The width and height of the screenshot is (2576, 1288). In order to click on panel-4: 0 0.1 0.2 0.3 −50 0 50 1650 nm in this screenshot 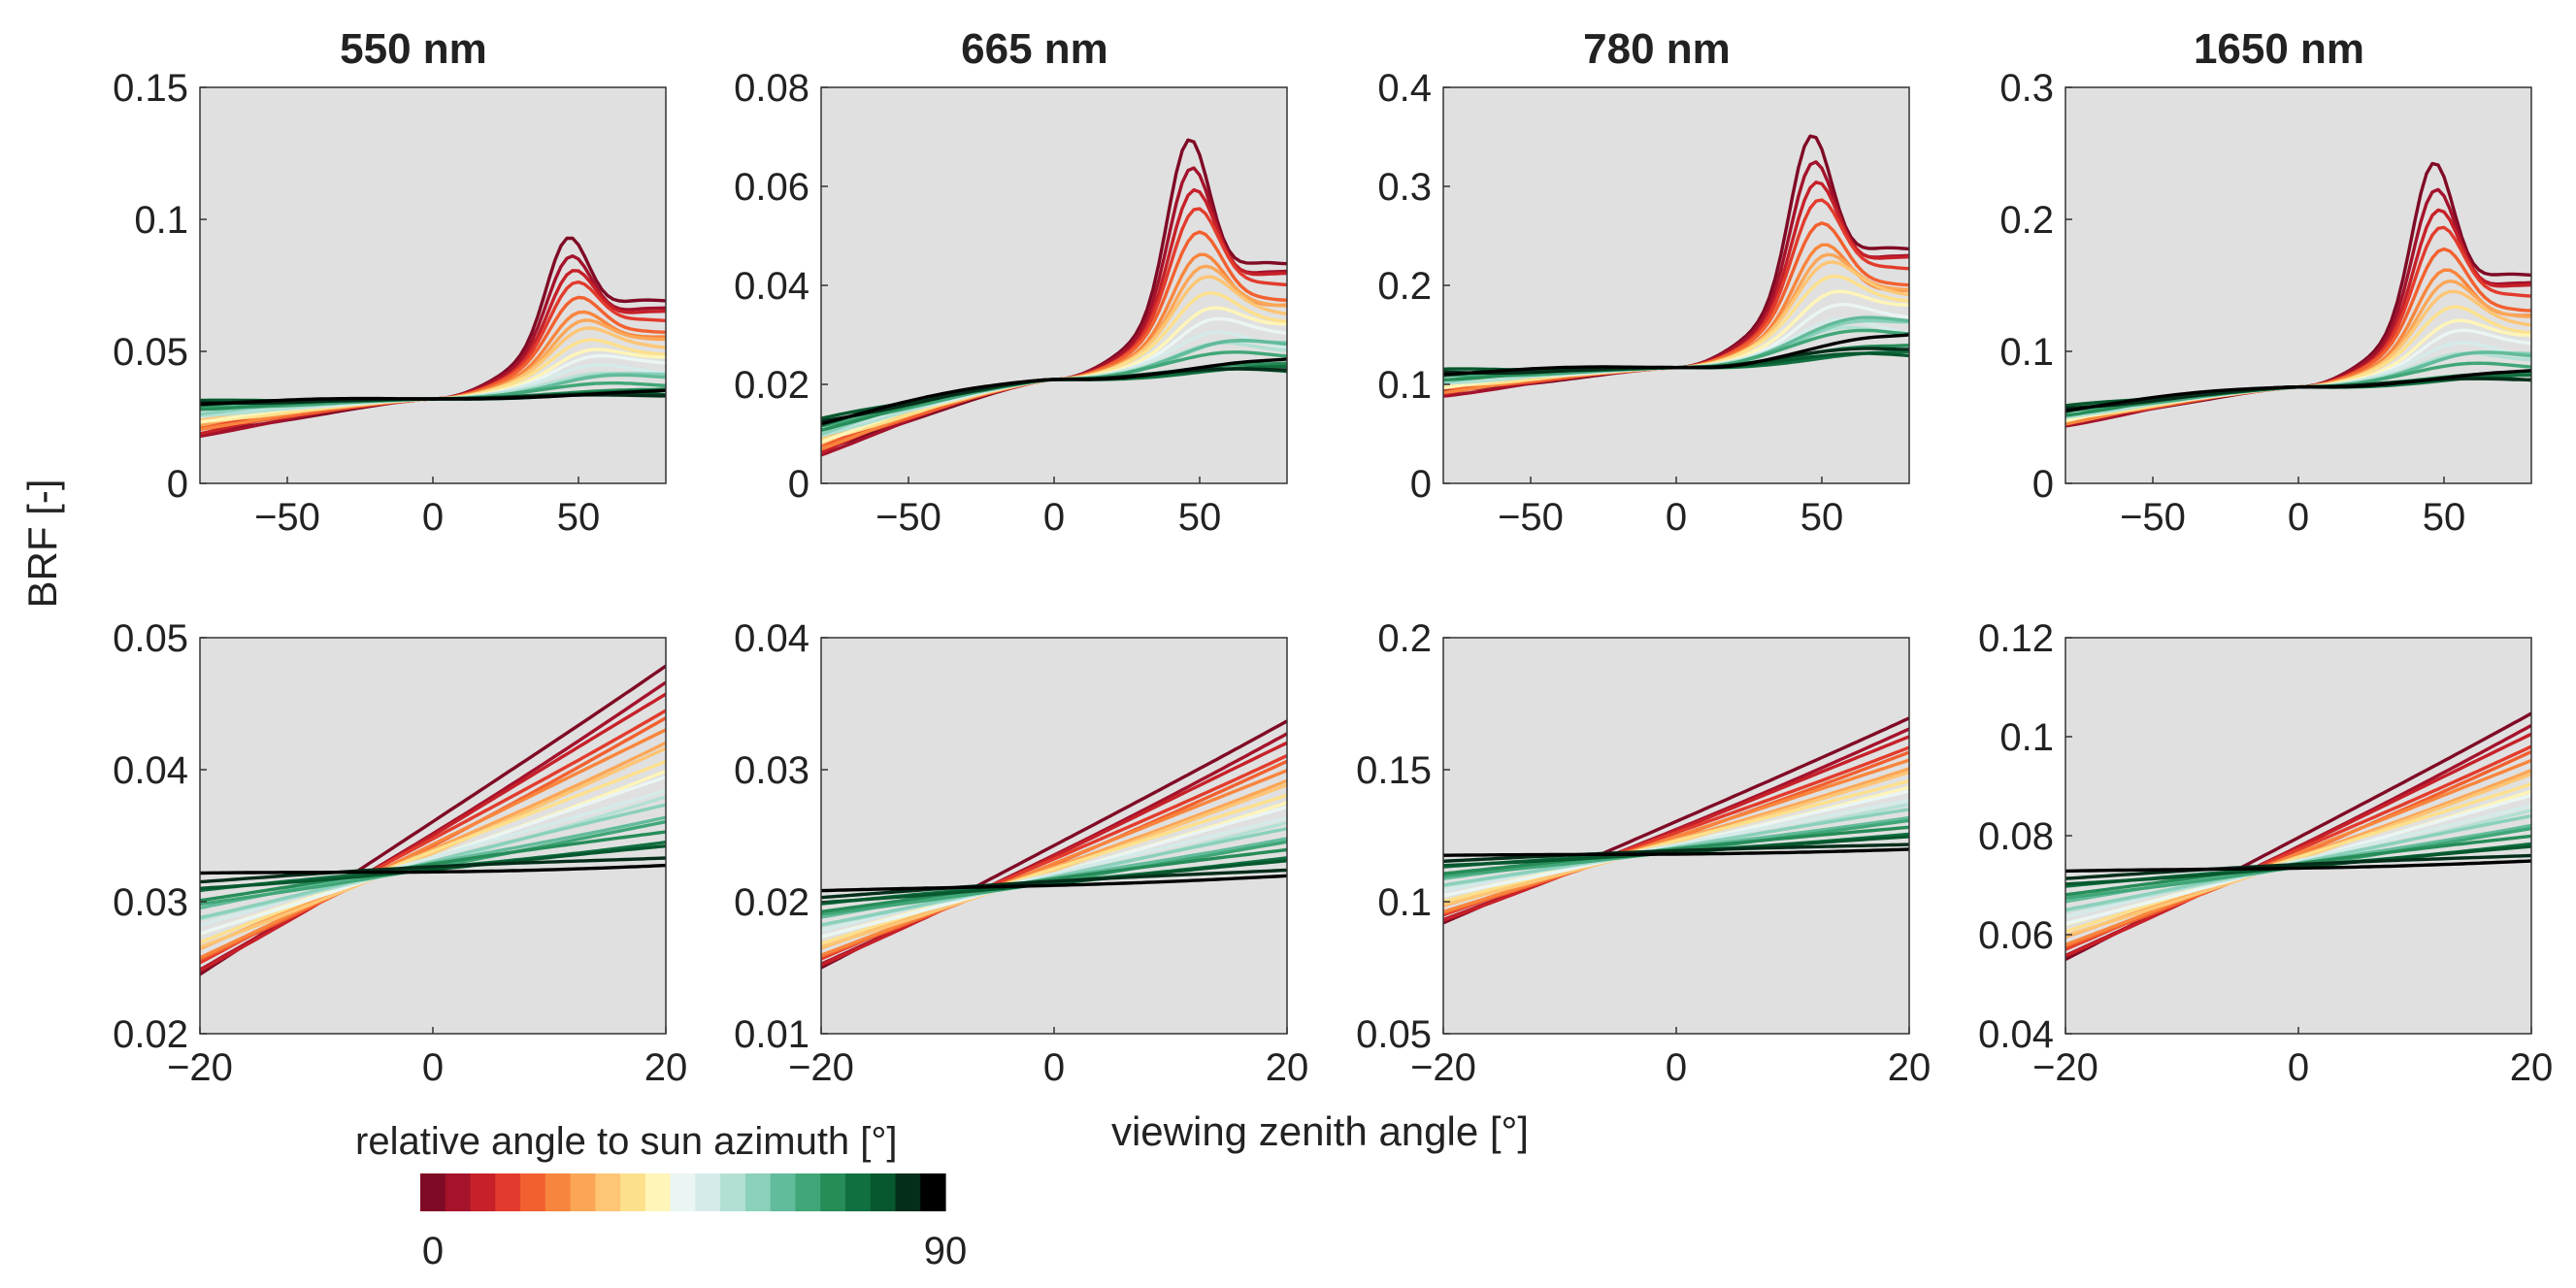, I will do `click(2265, 282)`.